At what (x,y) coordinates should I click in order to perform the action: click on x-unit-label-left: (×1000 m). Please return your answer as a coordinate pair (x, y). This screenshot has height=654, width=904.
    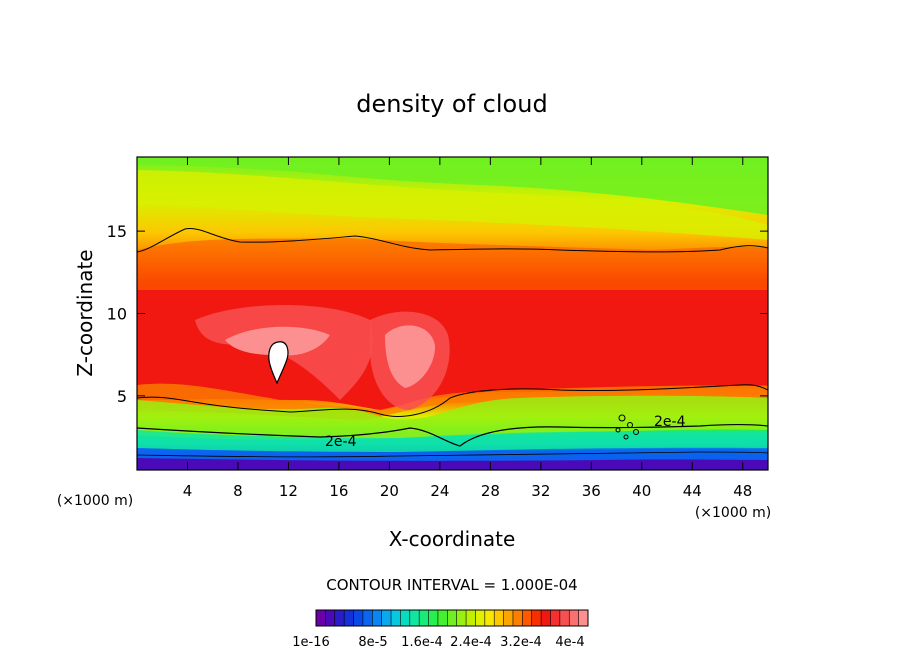
    Looking at the image, I should click on (95, 501).